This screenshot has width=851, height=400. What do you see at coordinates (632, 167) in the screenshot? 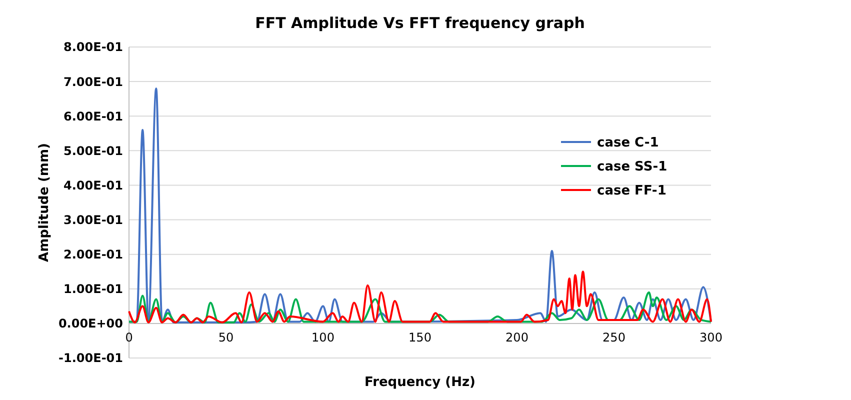
I see `legend-label: case SS-1` at bounding box center [632, 167].